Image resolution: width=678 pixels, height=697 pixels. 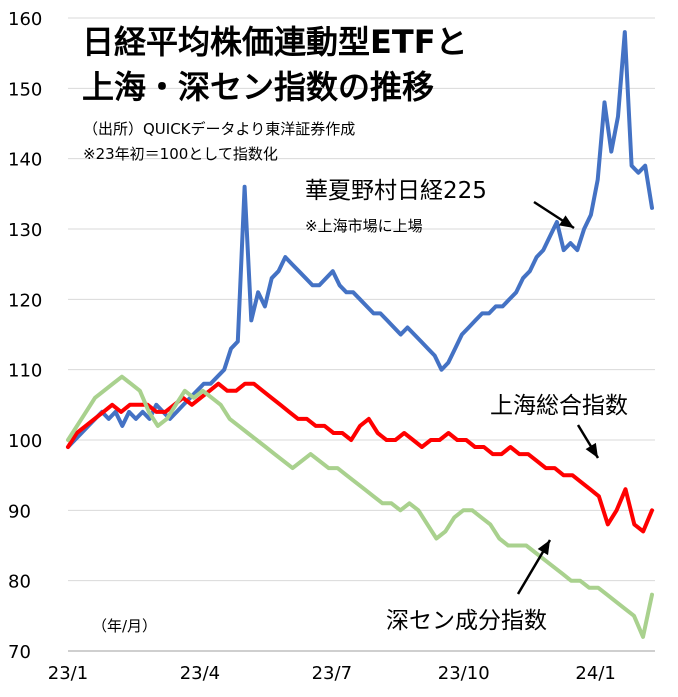 I want to click on y-tick-label: 100, so click(x=25, y=441).